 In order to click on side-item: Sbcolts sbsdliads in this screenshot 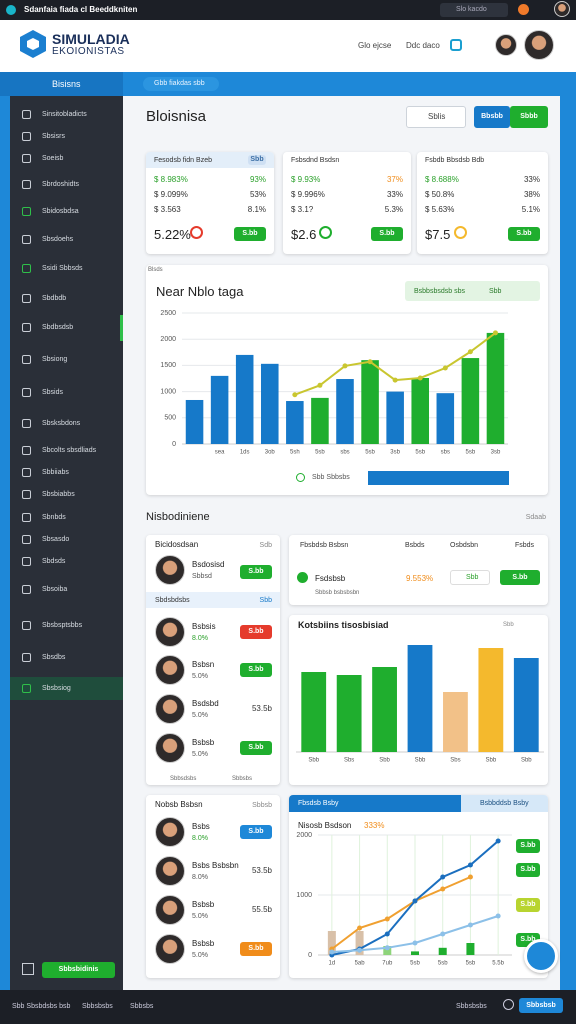, I will do `click(69, 450)`.